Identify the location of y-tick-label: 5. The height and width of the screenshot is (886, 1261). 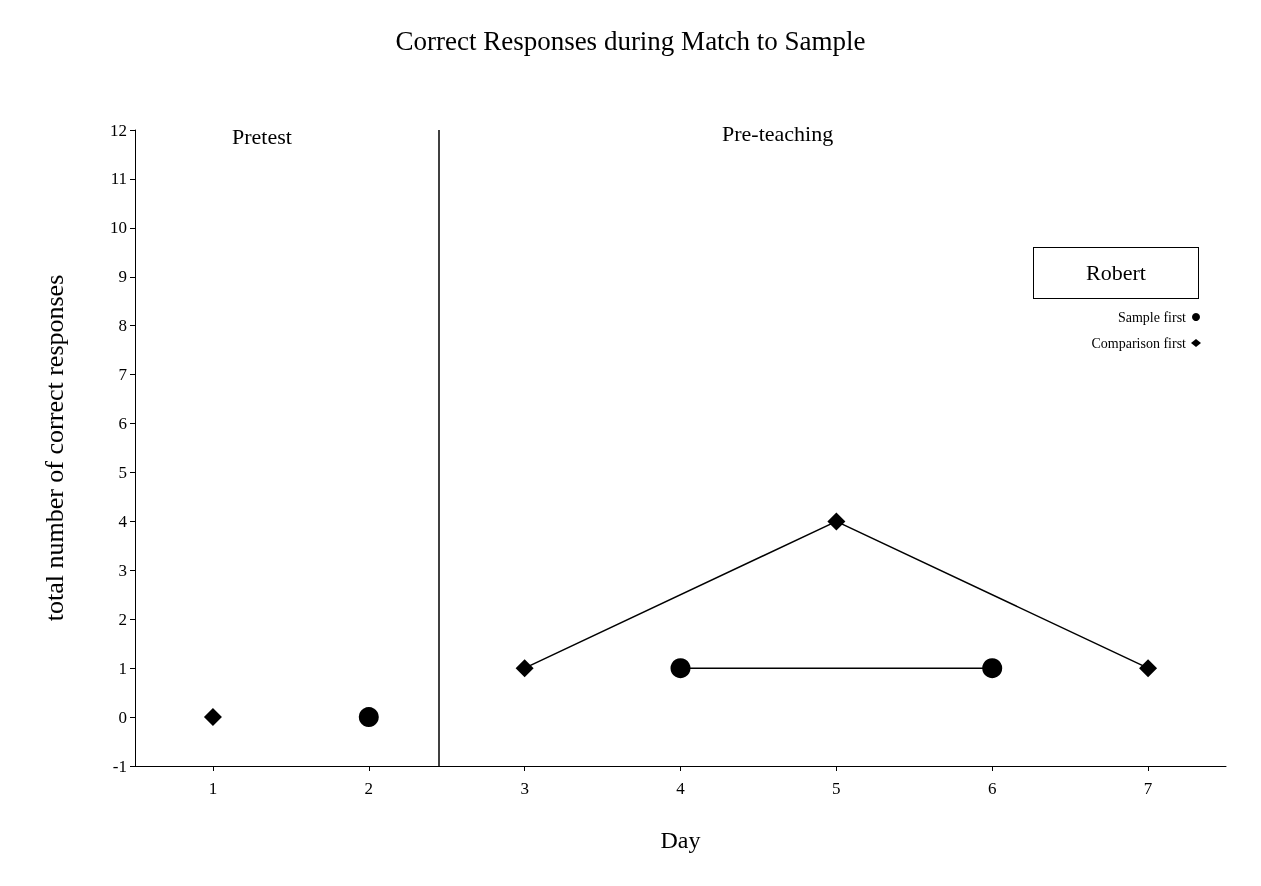
(122, 472).